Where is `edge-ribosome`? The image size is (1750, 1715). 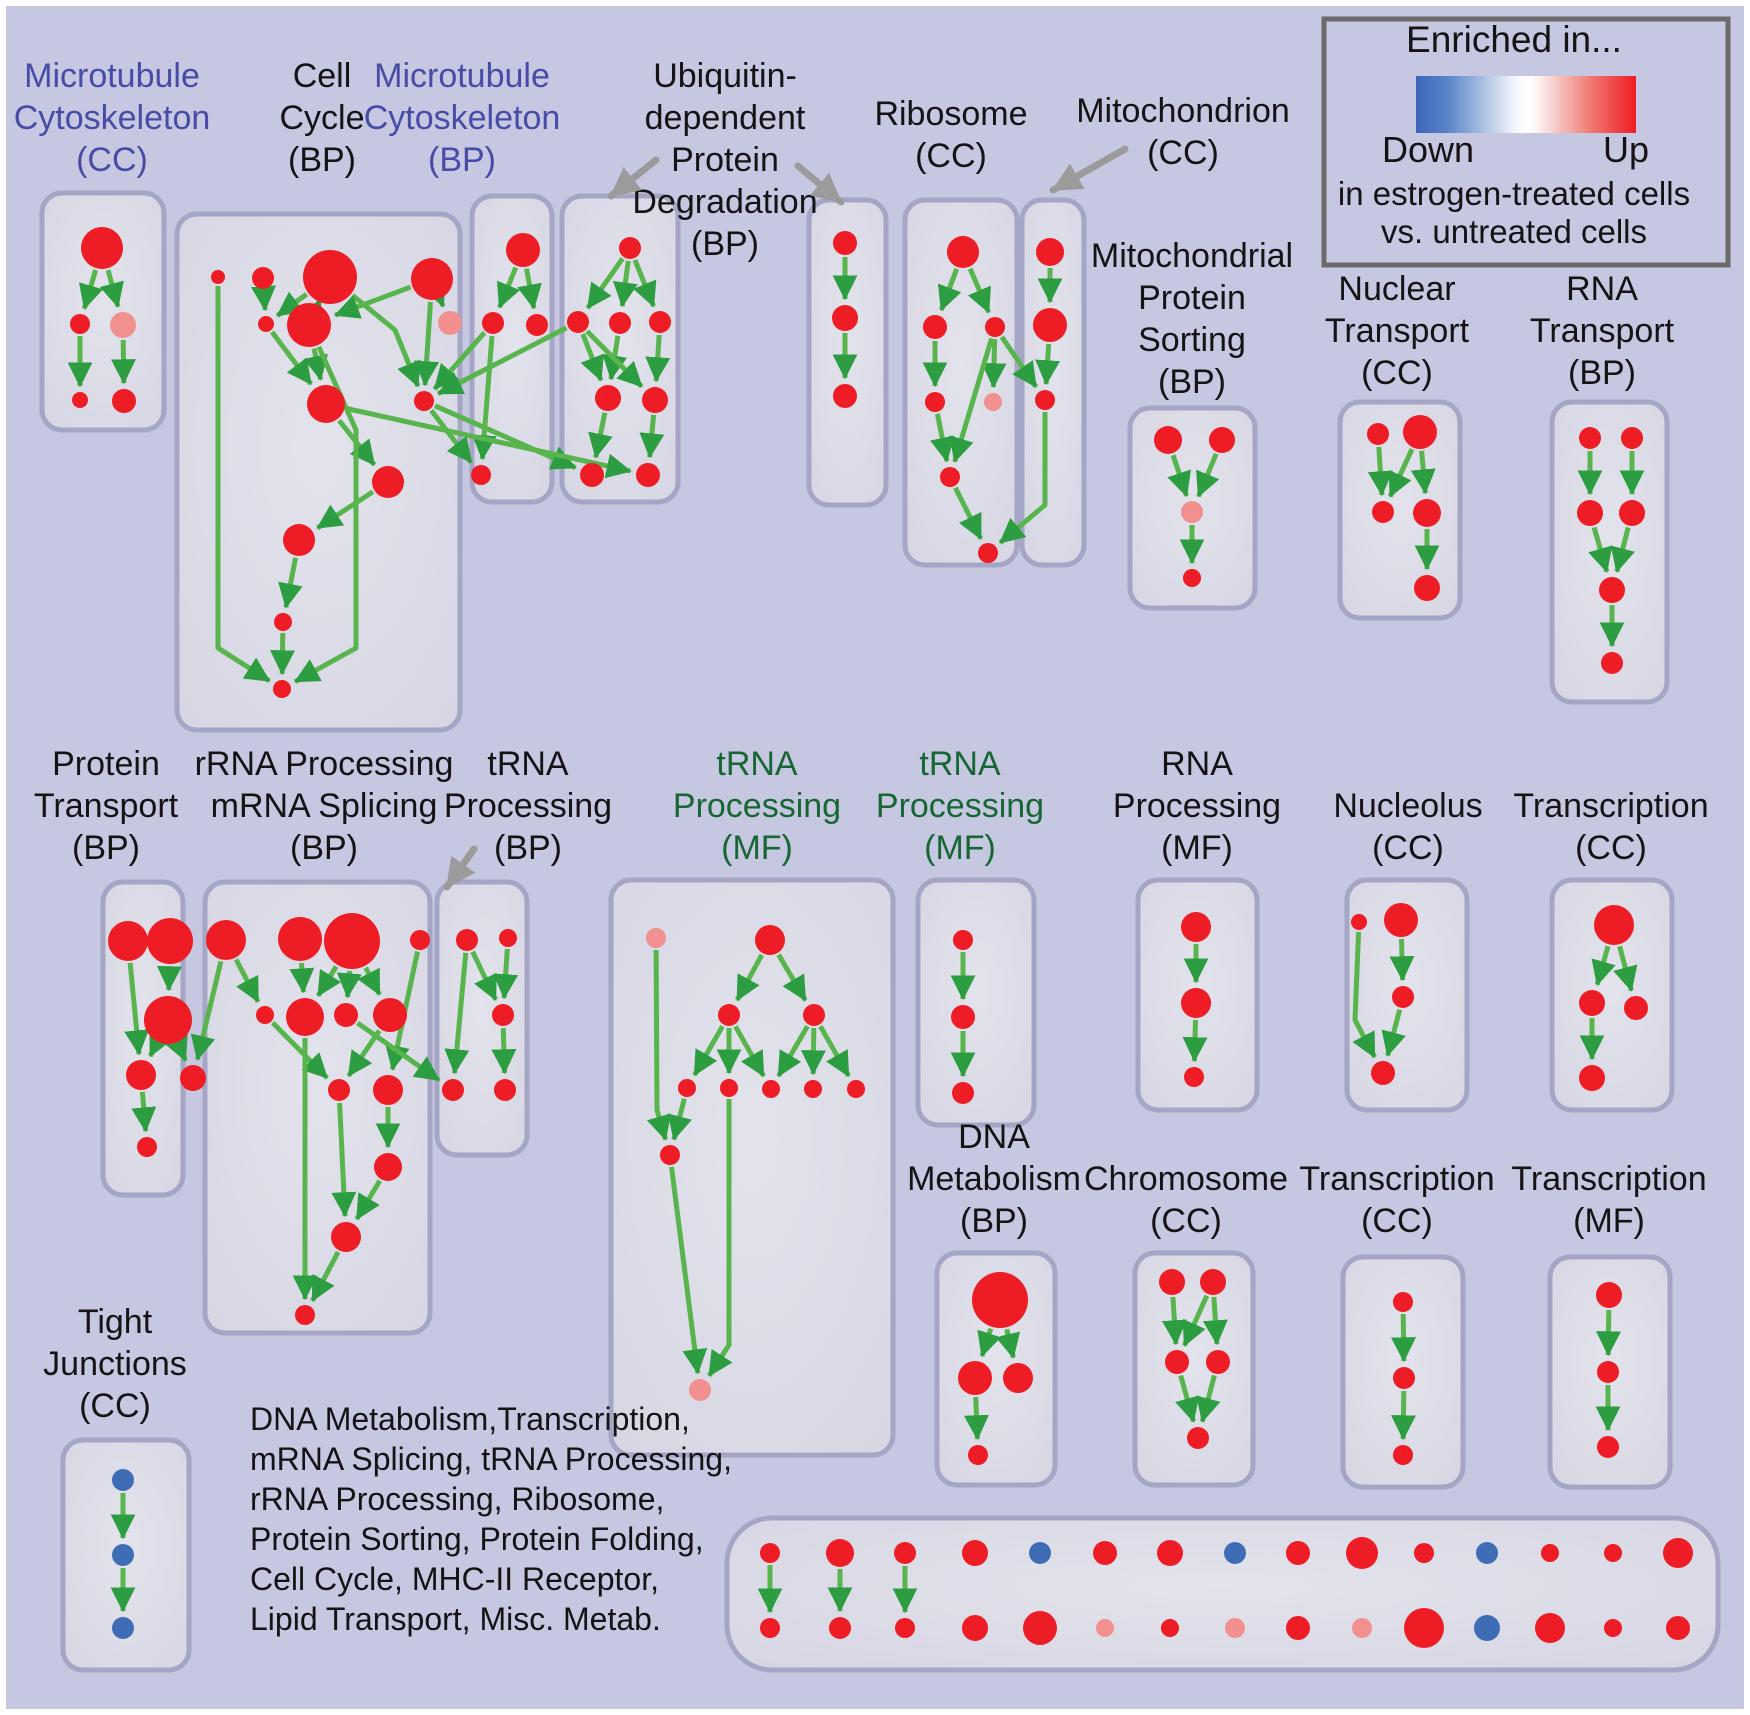
edge-ribosome is located at coordinates (994, 363).